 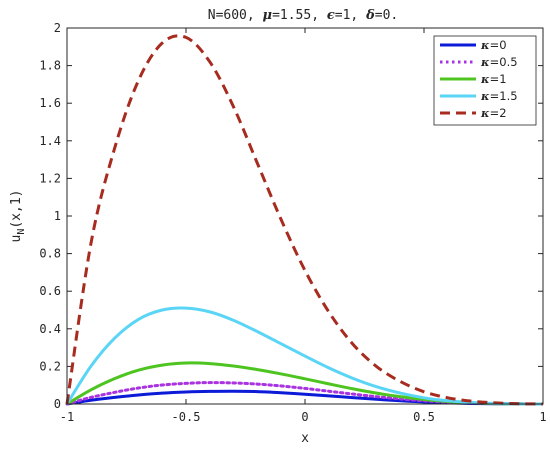 I want to click on x-tick-label: 0, so click(x=304, y=417).